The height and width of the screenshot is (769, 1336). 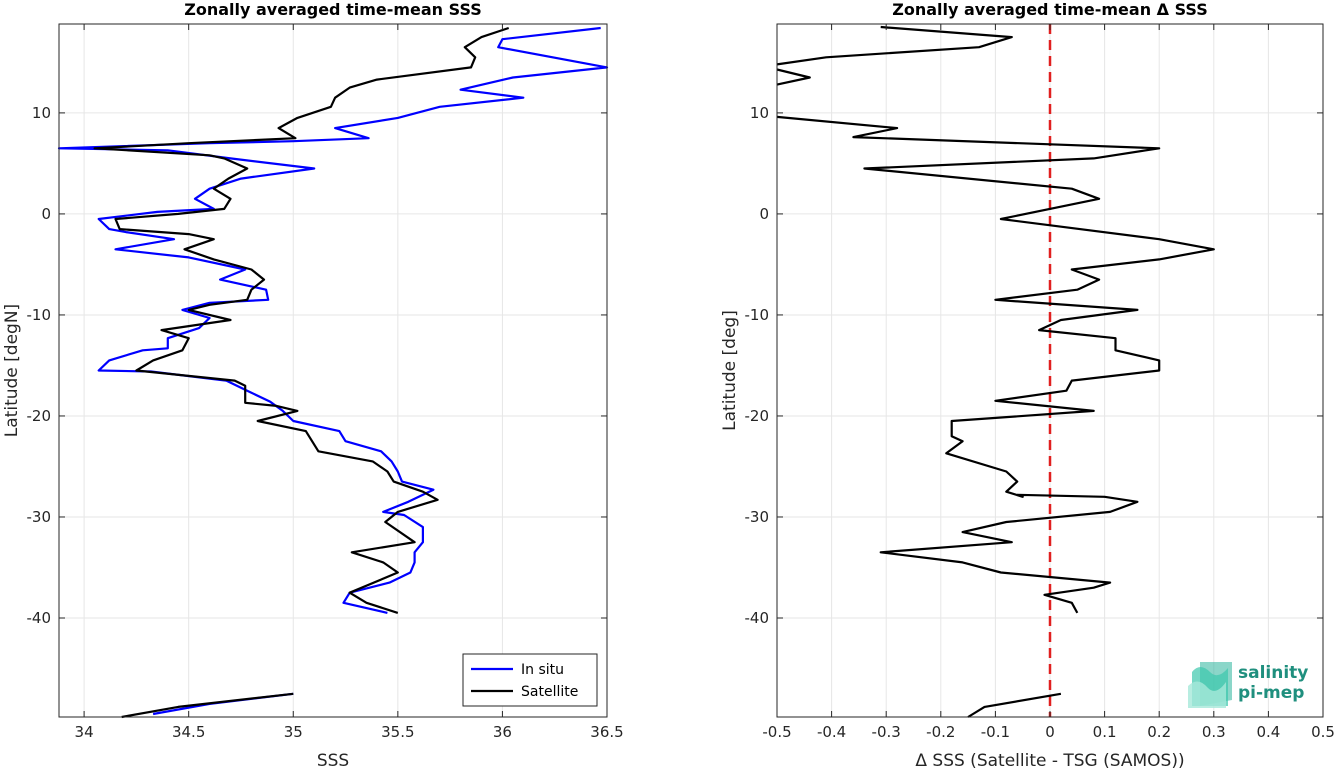 What do you see at coordinates (606, 732) in the screenshot?
I see `x-tick-label: 36.5` at bounding box center [606, 732].